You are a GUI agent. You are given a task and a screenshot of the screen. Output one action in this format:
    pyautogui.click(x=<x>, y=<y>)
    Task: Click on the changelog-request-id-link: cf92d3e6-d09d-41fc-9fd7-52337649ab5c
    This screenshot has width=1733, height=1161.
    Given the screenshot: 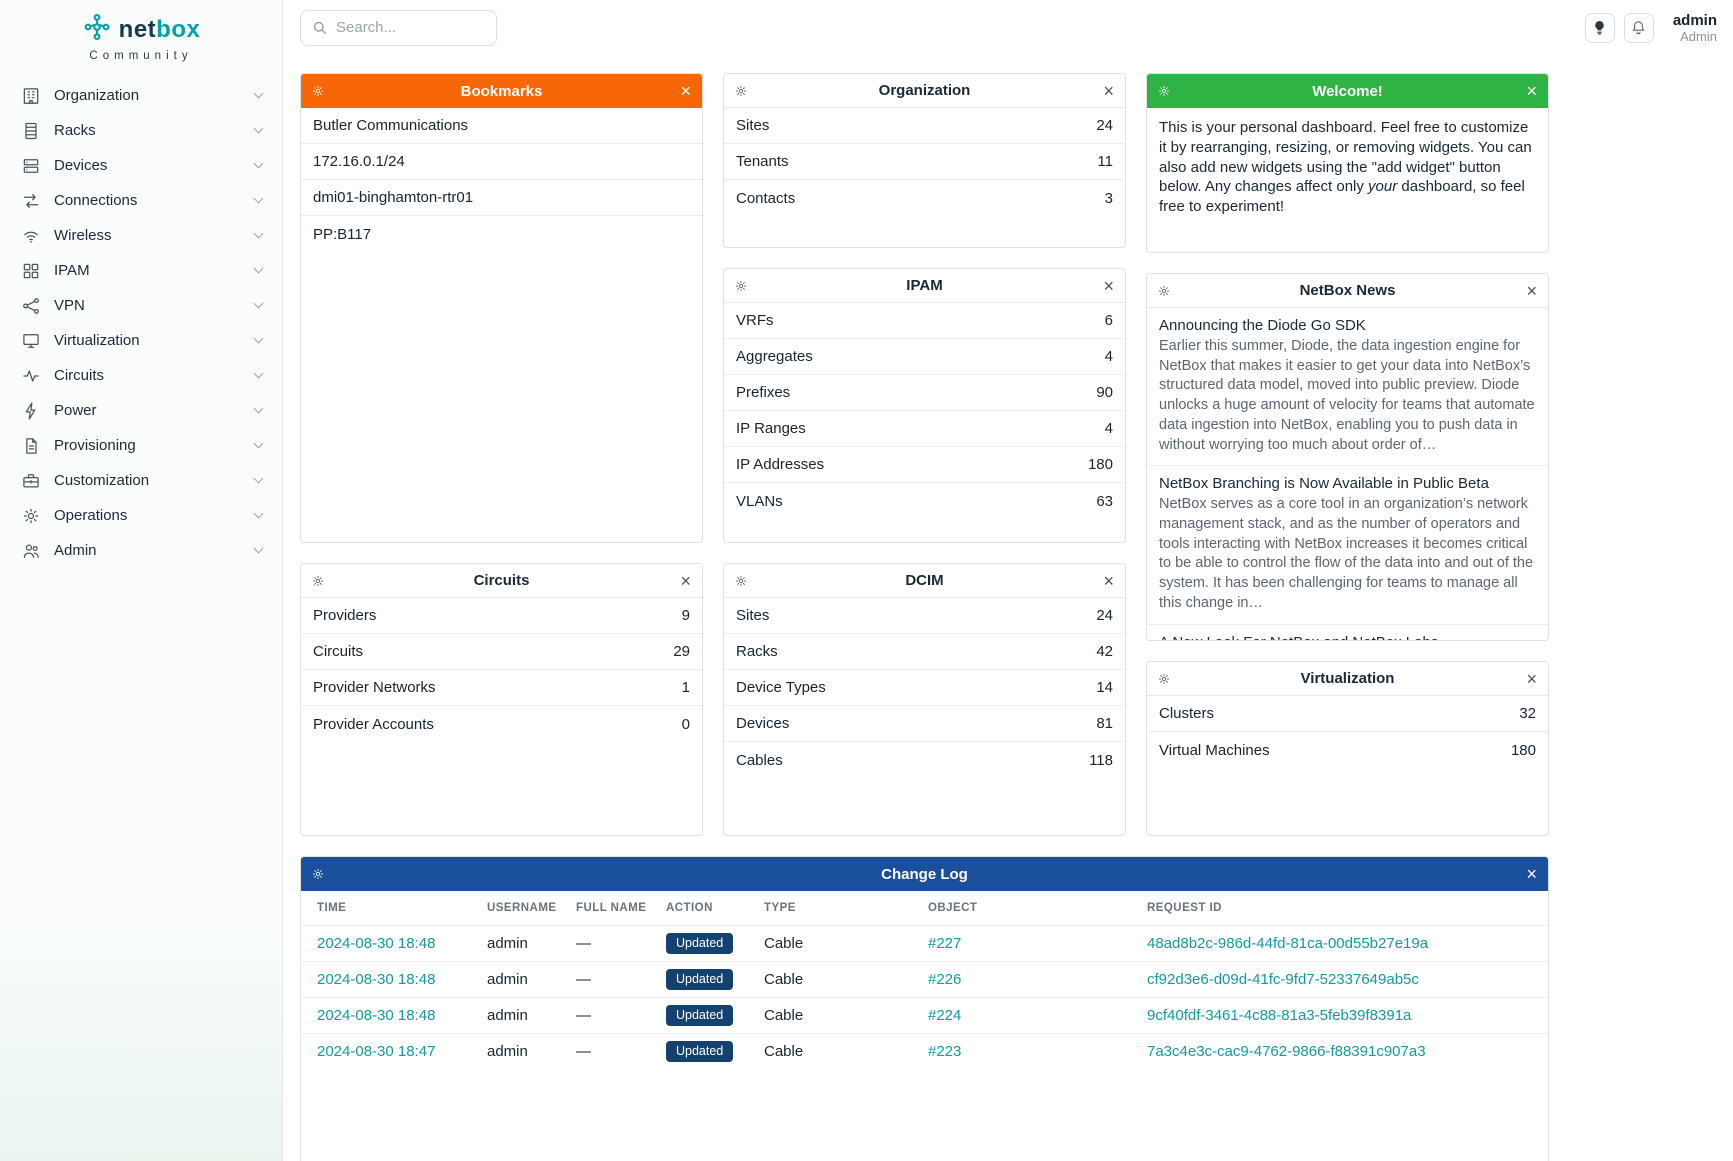 What is the action you would take?
    pyautogui.click(x=1283, y=979)
    